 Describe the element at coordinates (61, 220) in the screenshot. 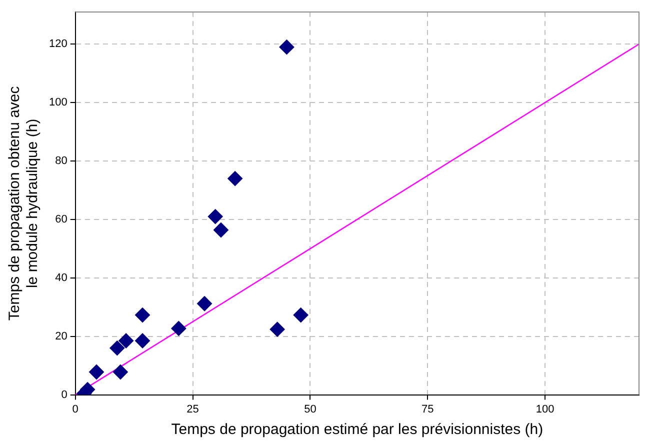

I see `y-tick-label: 60` at that location.